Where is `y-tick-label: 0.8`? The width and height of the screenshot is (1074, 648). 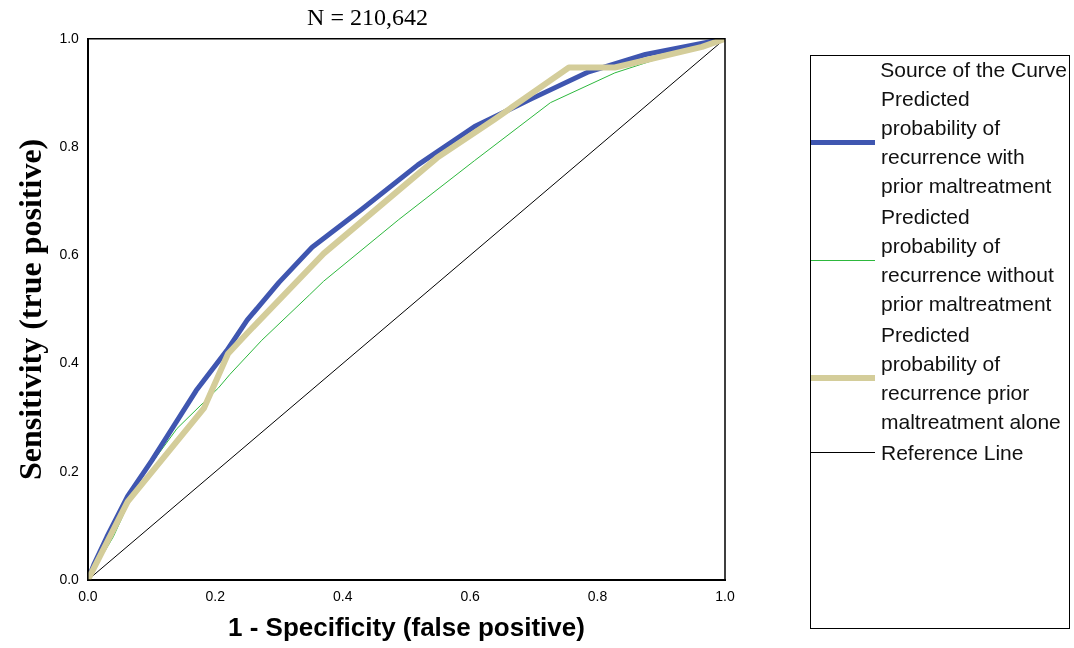
y-tick-label: 0.8 is located at coordinates (69, 145).